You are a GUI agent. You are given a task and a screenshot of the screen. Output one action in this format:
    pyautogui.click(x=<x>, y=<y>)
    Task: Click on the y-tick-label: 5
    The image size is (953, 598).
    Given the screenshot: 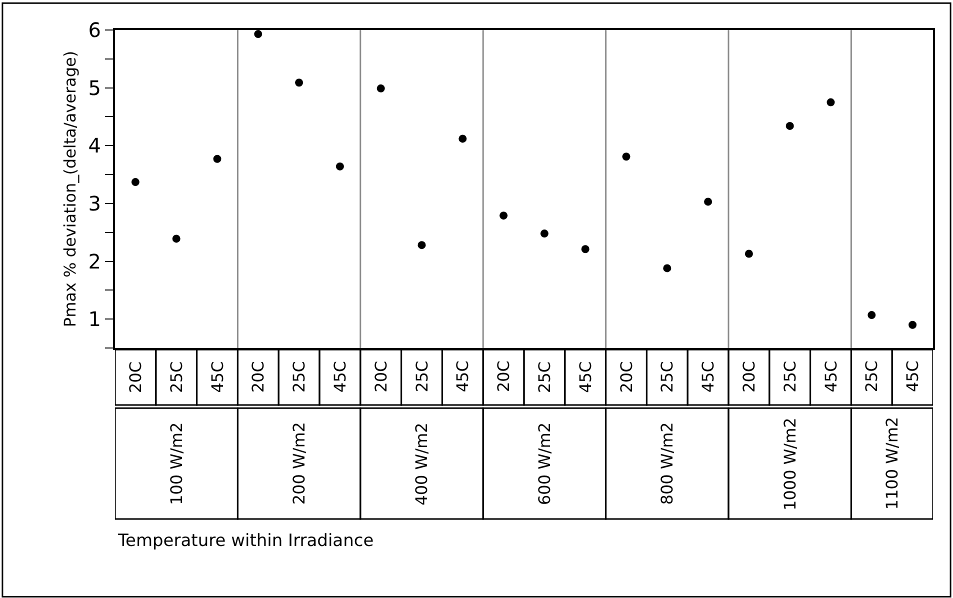 What is the action you would take?
    pyautogui.click(x=94, y=88)
    